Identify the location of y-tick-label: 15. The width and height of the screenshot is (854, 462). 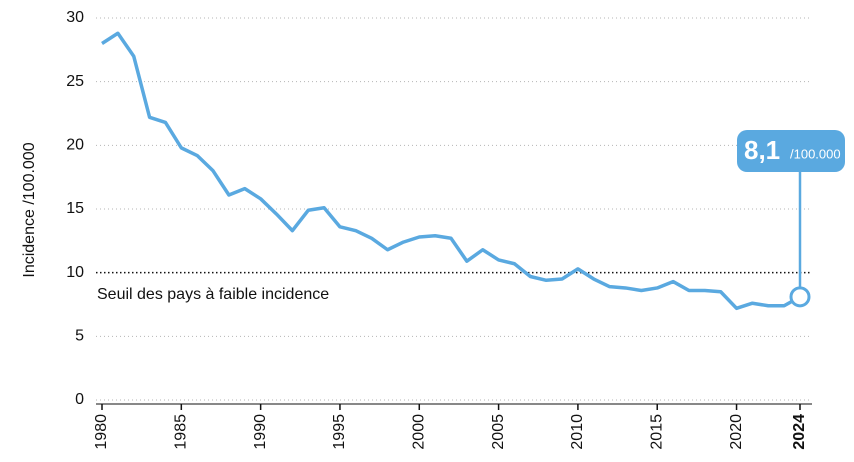
(75, 208).